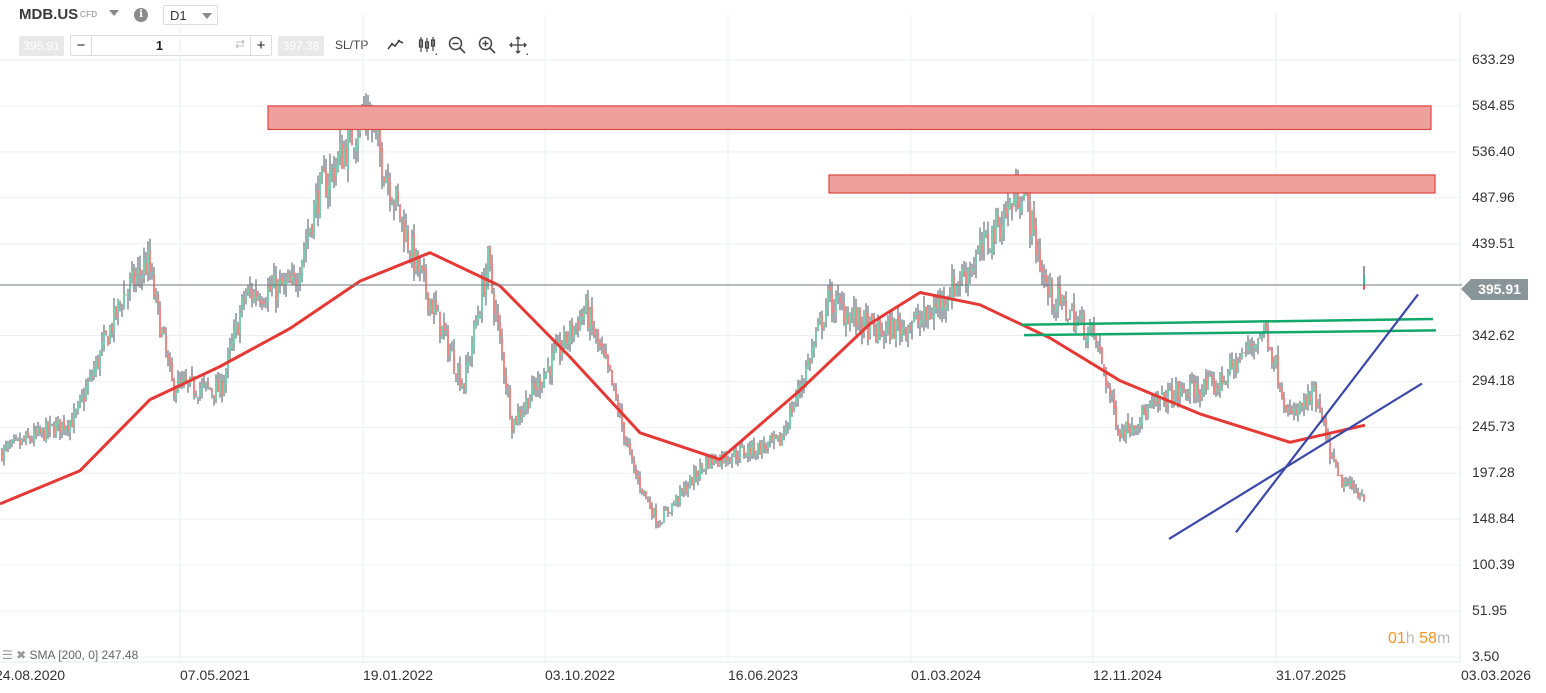 Image resolution: width=1546 pixels, height=693 pixels. Describe the element at coordinates (81, 45) in the screenshot. I see `decrease-quantity-button: −` at that location.